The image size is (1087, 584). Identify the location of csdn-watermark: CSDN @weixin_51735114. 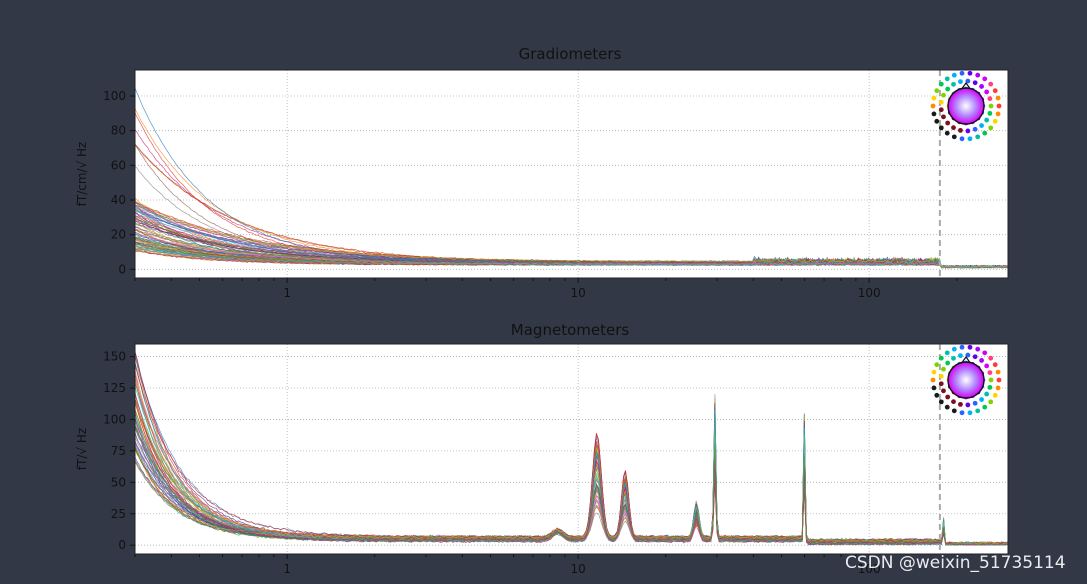
(955, 563).